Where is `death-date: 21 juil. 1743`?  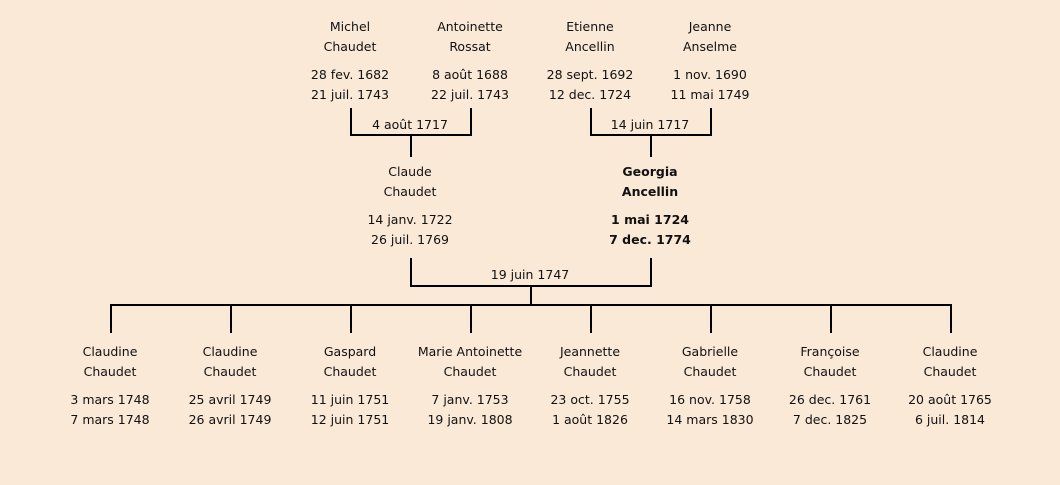
death-date: 21 juil. 1743 is located at coordinates (350, 94).